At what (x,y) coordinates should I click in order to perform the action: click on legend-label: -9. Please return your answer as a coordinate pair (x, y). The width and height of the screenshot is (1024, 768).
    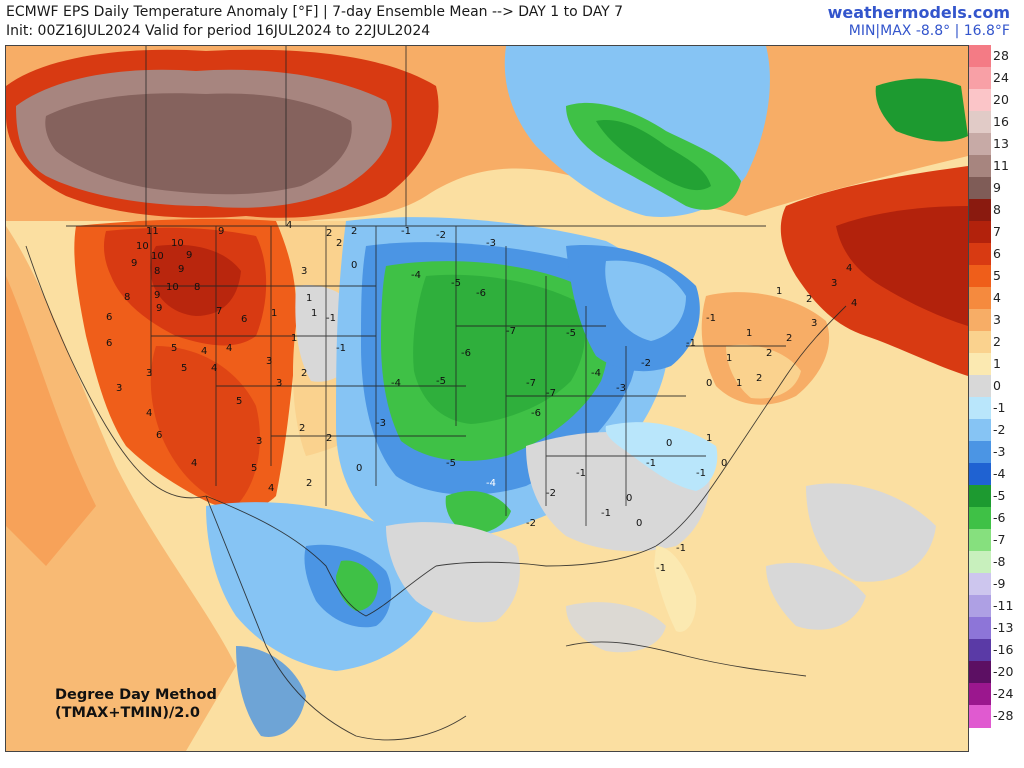
    Looking at the image, I should click on (999, 583).